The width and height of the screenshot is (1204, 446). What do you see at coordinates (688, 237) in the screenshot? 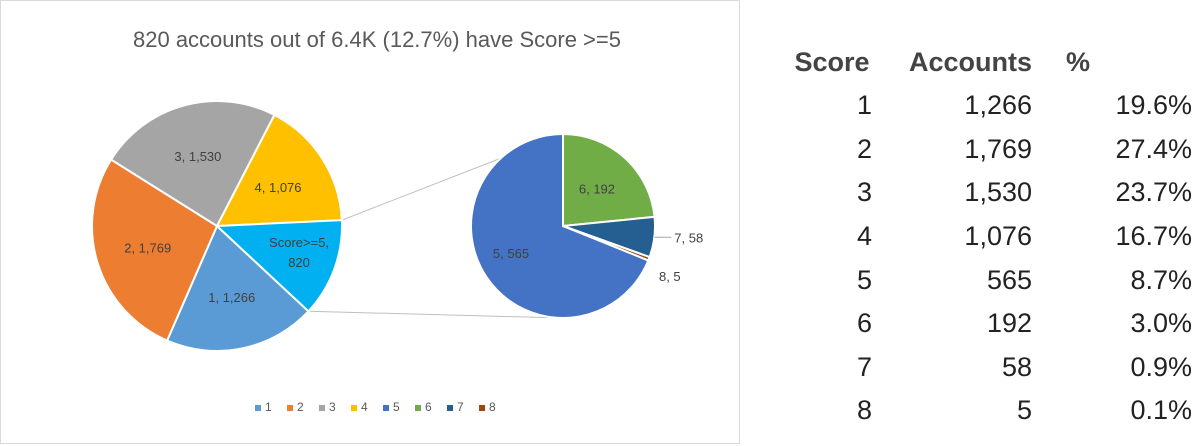
I see `secondary-slice-label: 7, 58` at bounding box center [688, 237].